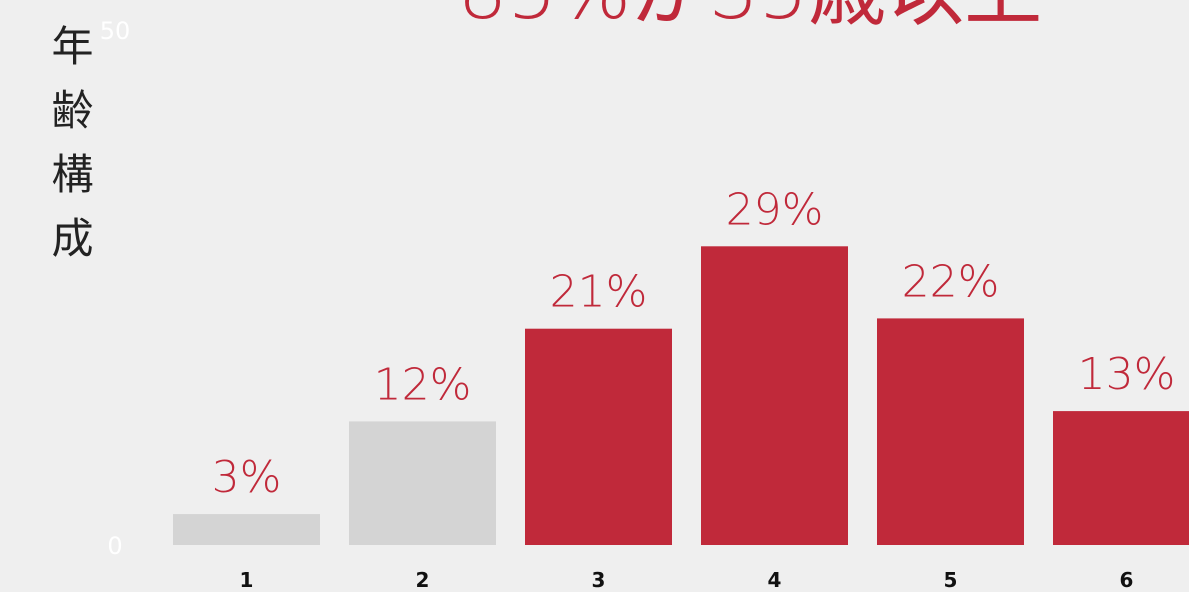 Image resolution: width=1189 pixels, height=592 pixels. What do you see at coordinates (599, 292) in the screenshot?
I see `data-label: 21%` at bounding box center [599, 292].